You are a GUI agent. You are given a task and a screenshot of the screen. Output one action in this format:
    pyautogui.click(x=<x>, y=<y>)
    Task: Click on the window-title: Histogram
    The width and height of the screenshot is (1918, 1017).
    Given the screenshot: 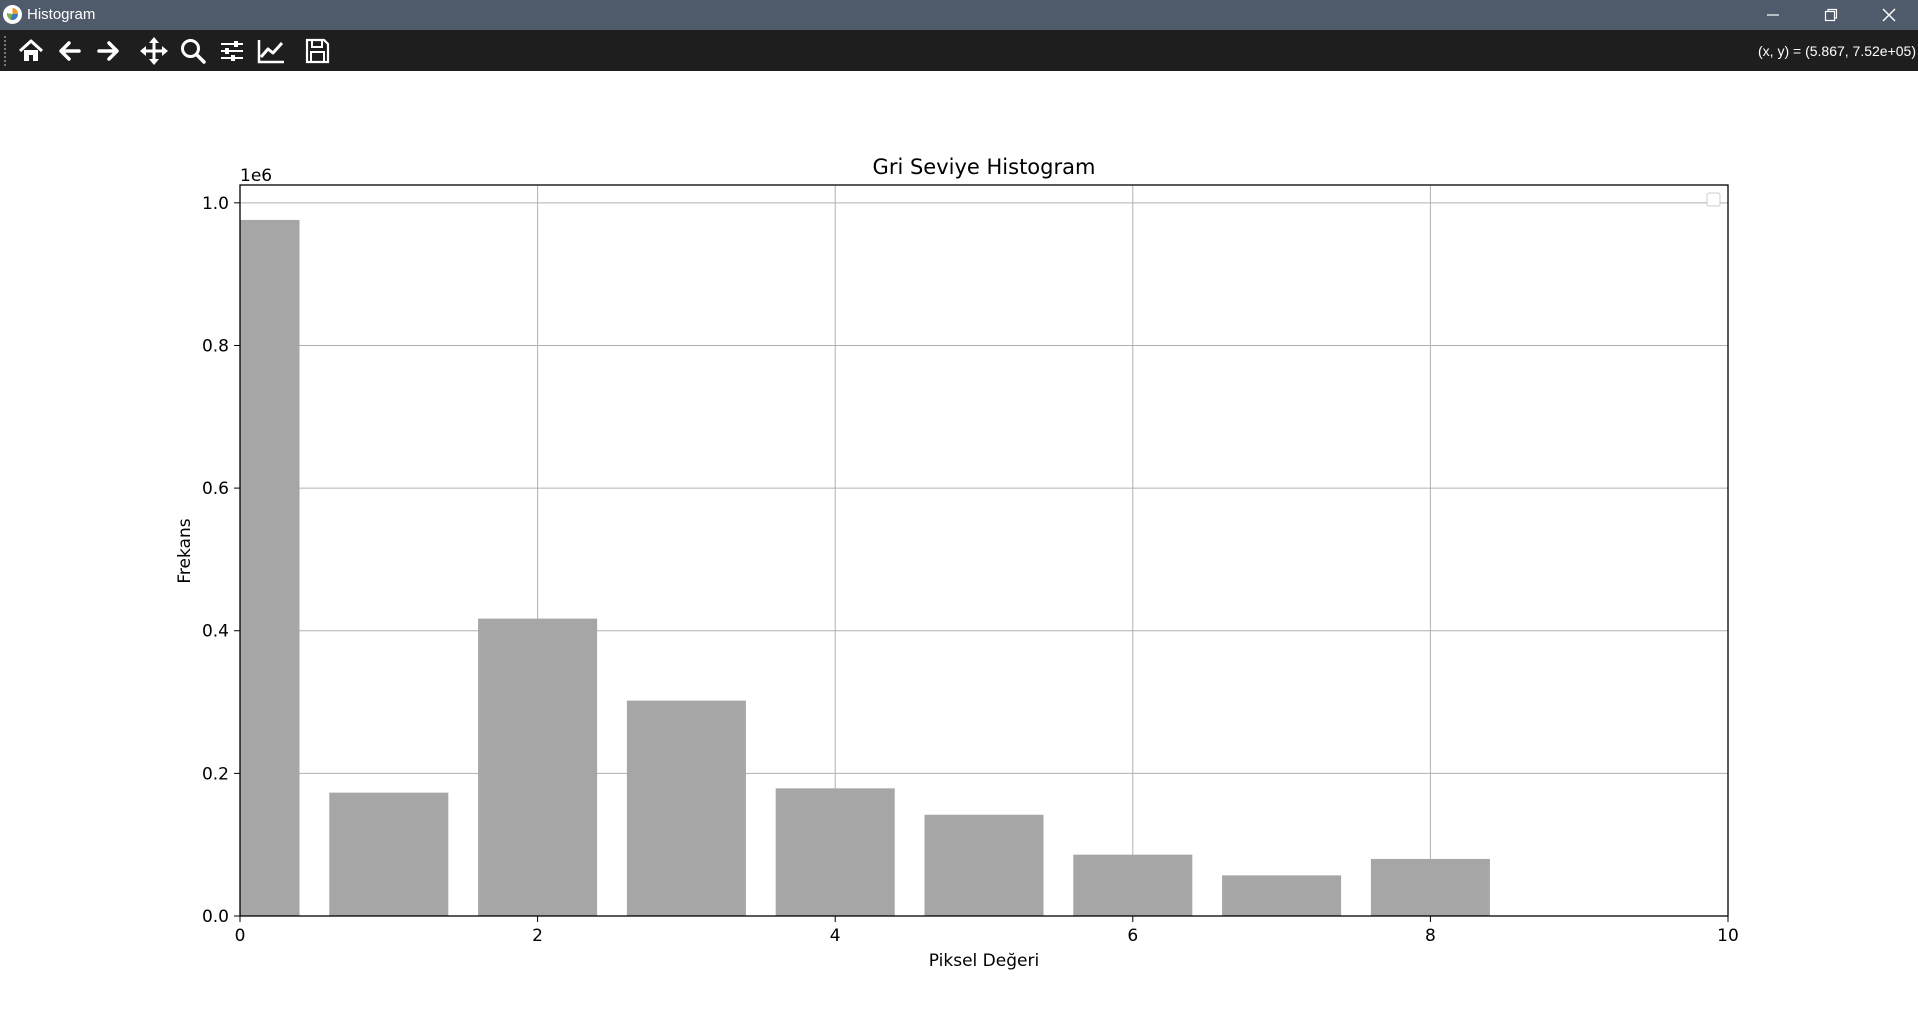 What is the action you would take?
    pyautogui.click(x=61, y=14)
    